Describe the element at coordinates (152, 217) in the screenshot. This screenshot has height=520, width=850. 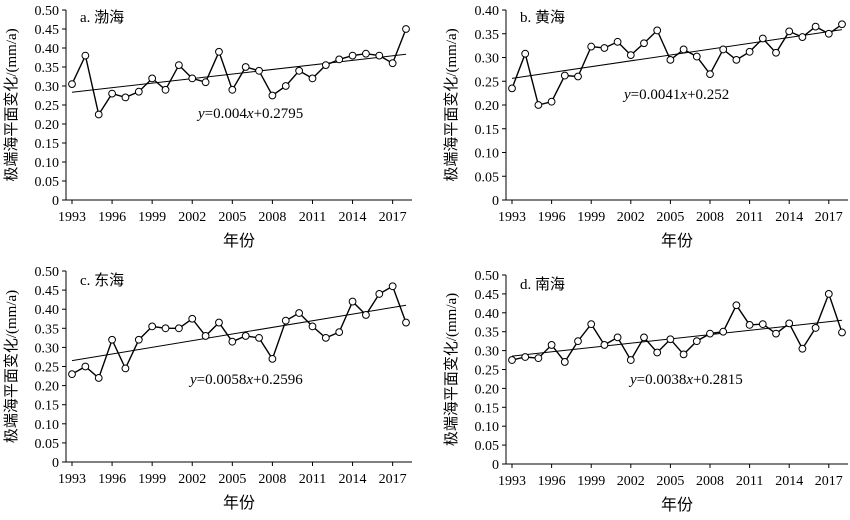
I see `x-tick-label: 1999` at that location.